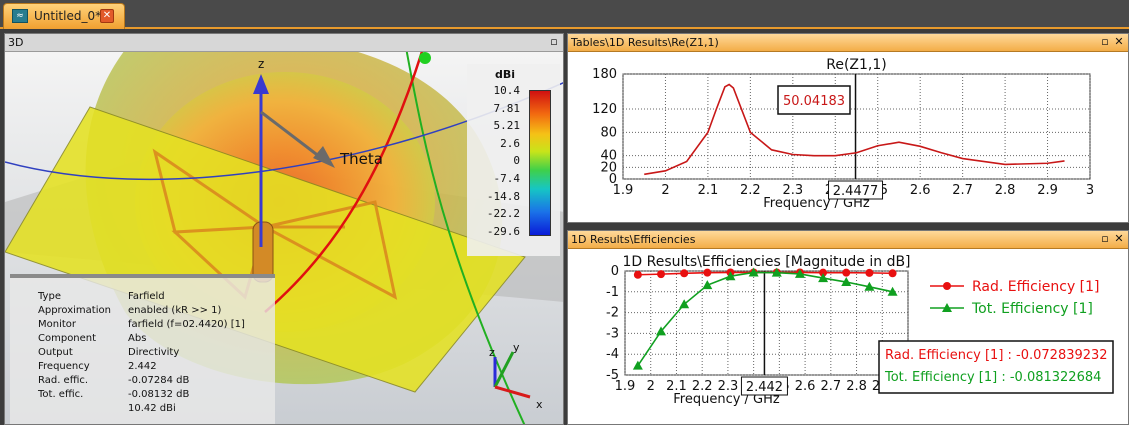  I want to click on panel-3d-title: 3D ▫, so click(284, 43).